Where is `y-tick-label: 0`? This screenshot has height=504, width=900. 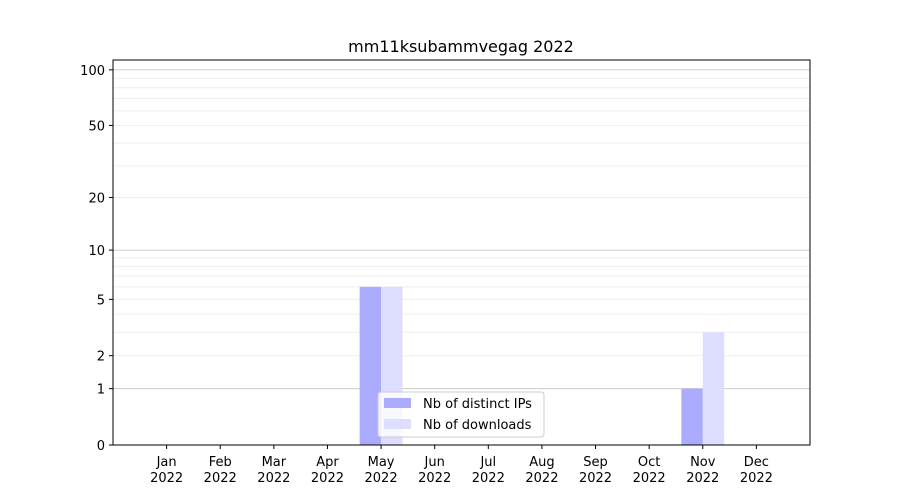
y-tick-label: 0 is located at coordinates (101, 446).